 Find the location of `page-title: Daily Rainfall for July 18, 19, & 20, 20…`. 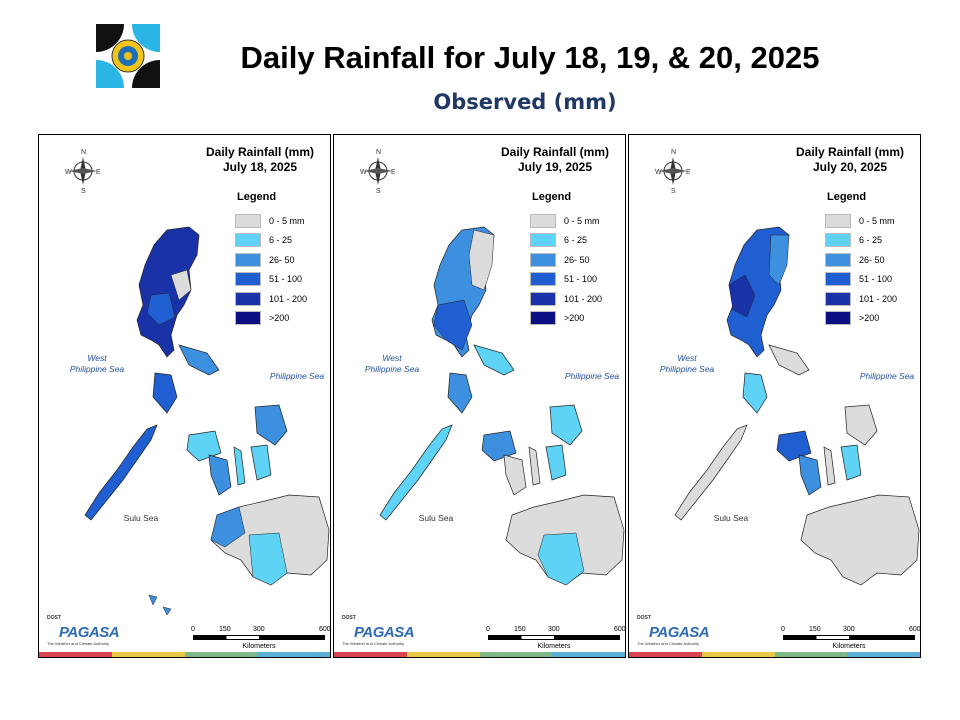

page-title: Daily Rainfall for July 18, 19, & 20, 20… is located at coordinates (530, 57).